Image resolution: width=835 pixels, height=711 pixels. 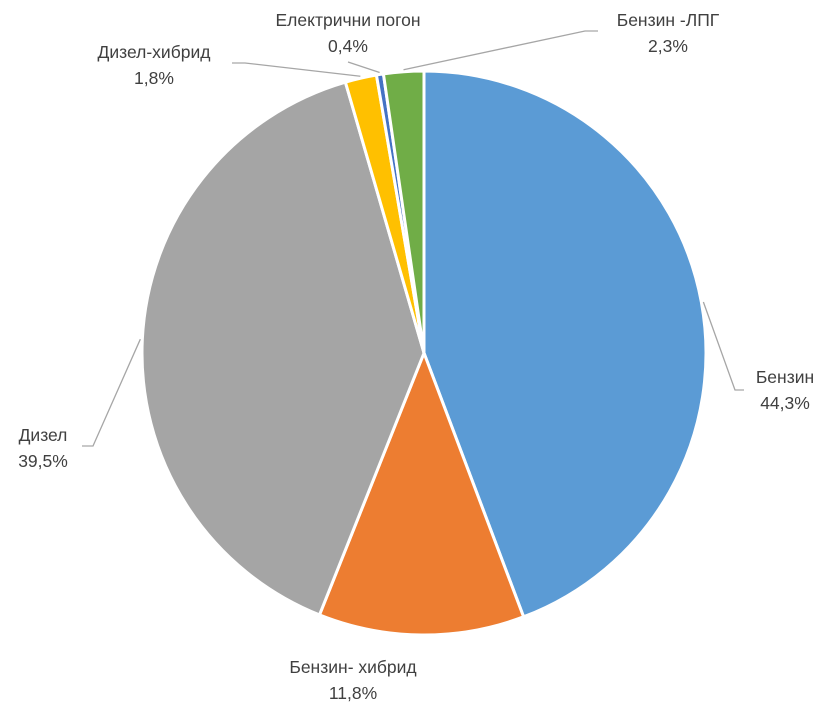 What do you see at coordinates (154, 65) in the screenshot?
I see `data-label-3: Дизел-хибрид 1,8%` at bounding box center [154, 65].